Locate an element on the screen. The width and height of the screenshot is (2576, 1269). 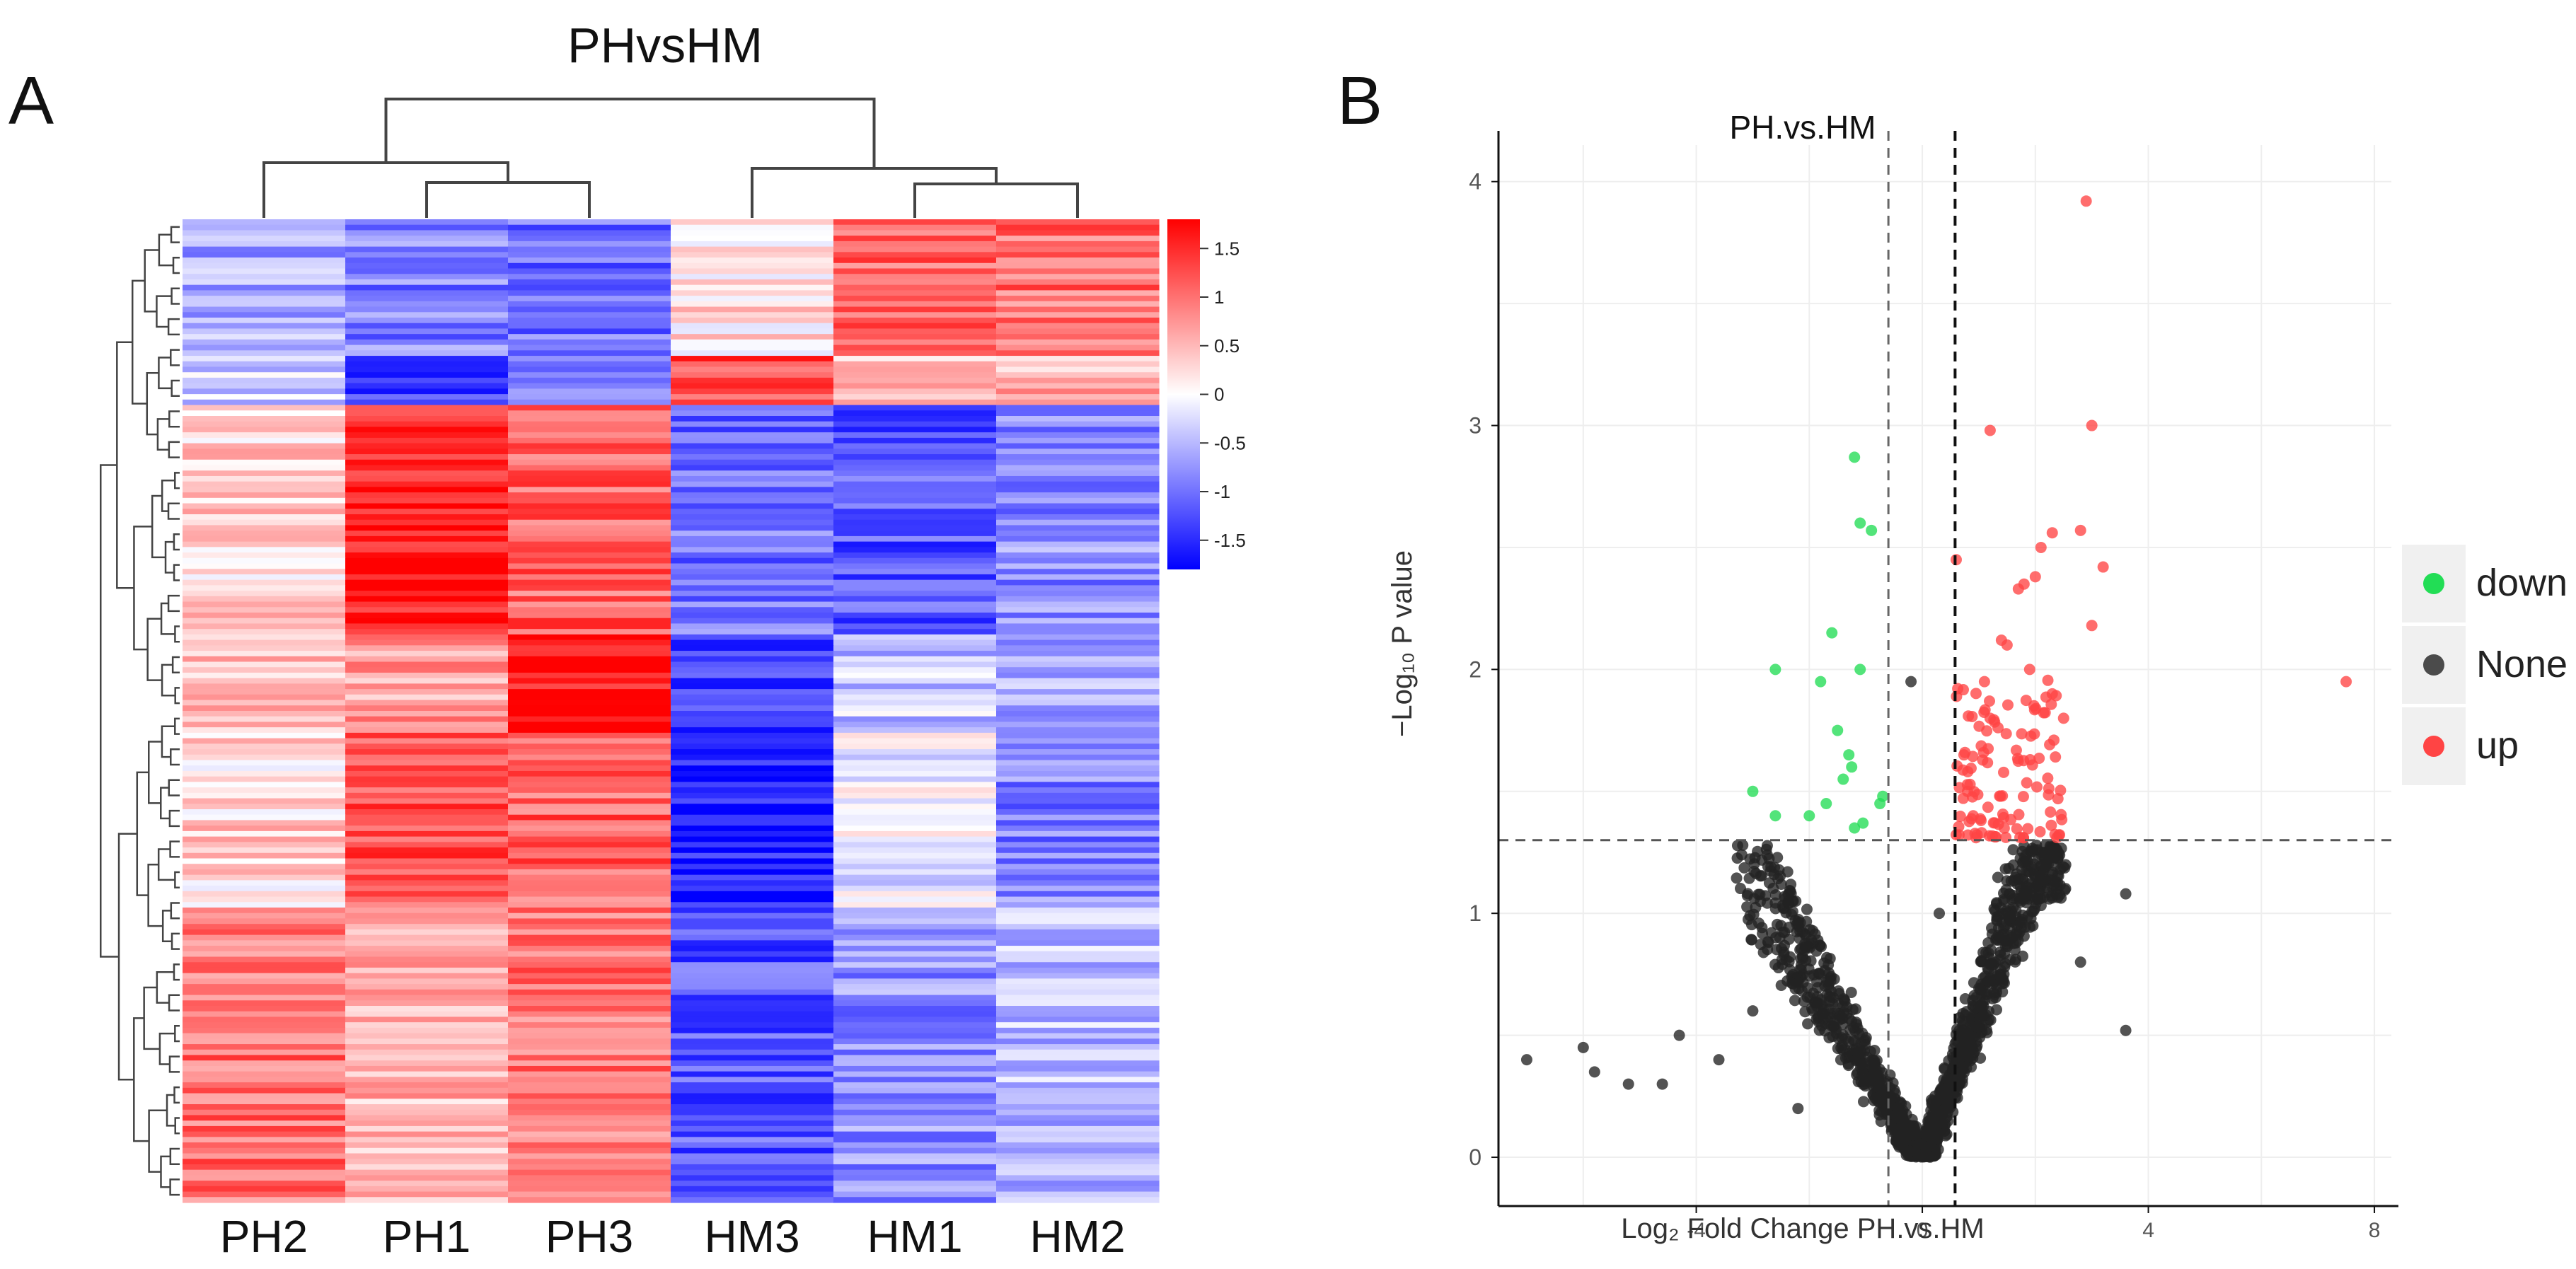
volcano-points-up is located at coordinates (2151, 519).